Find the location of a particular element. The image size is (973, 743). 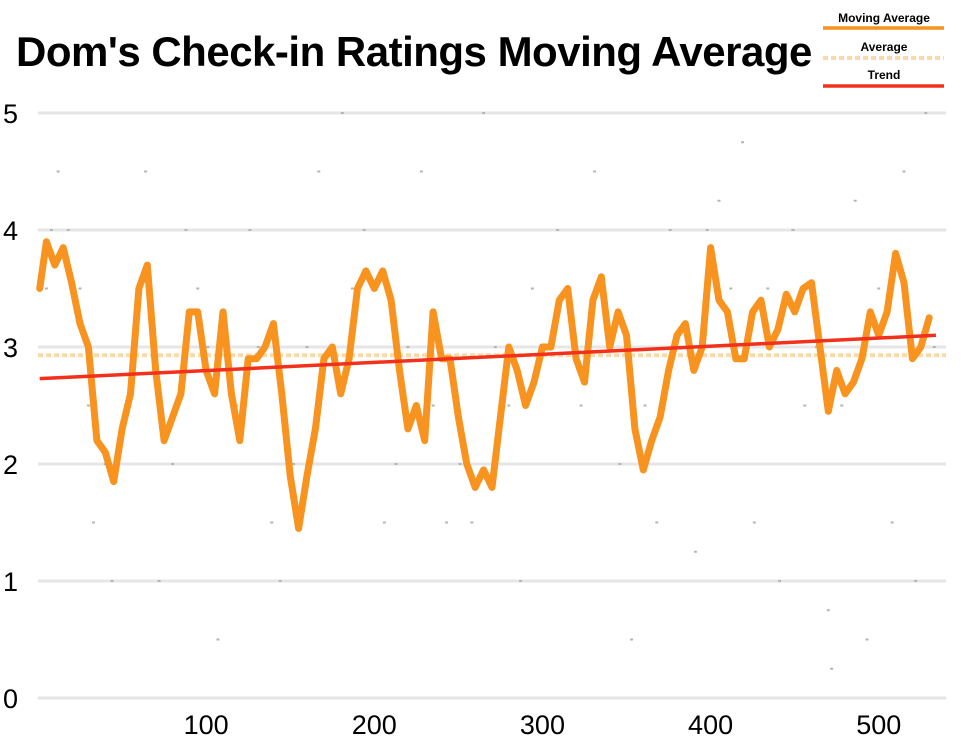

y-tick-labels: 0 1 2 3 4 5 is located at coordinates (10, 406).